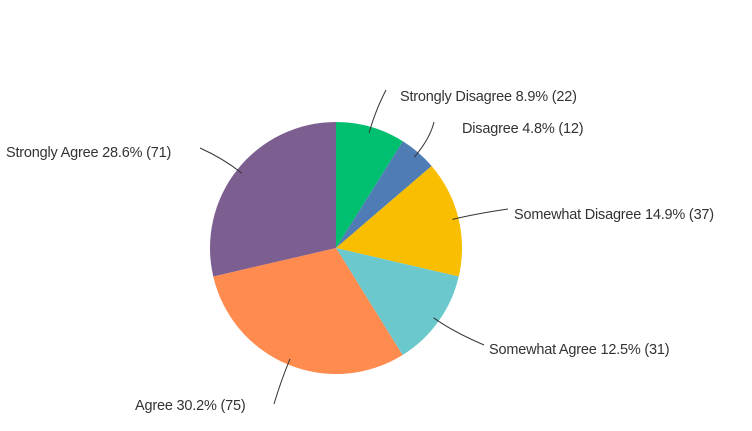 The width and height of the screenshot is (752, 431). What do you see at coordinates (579, 350) in the screenshot?
I see `label-somewhat-agree: Somewhat Agree 12.5% (31)` at bounding box center [579, 350].